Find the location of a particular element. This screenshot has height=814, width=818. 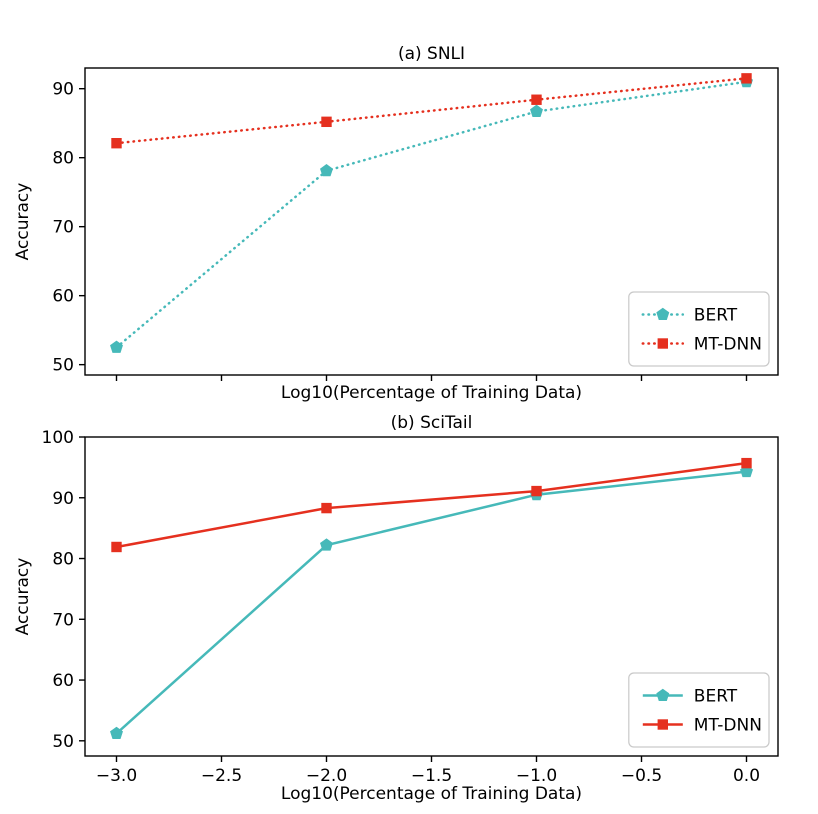

x-tick-label: −0.5 is located at coordinates (641, 776).